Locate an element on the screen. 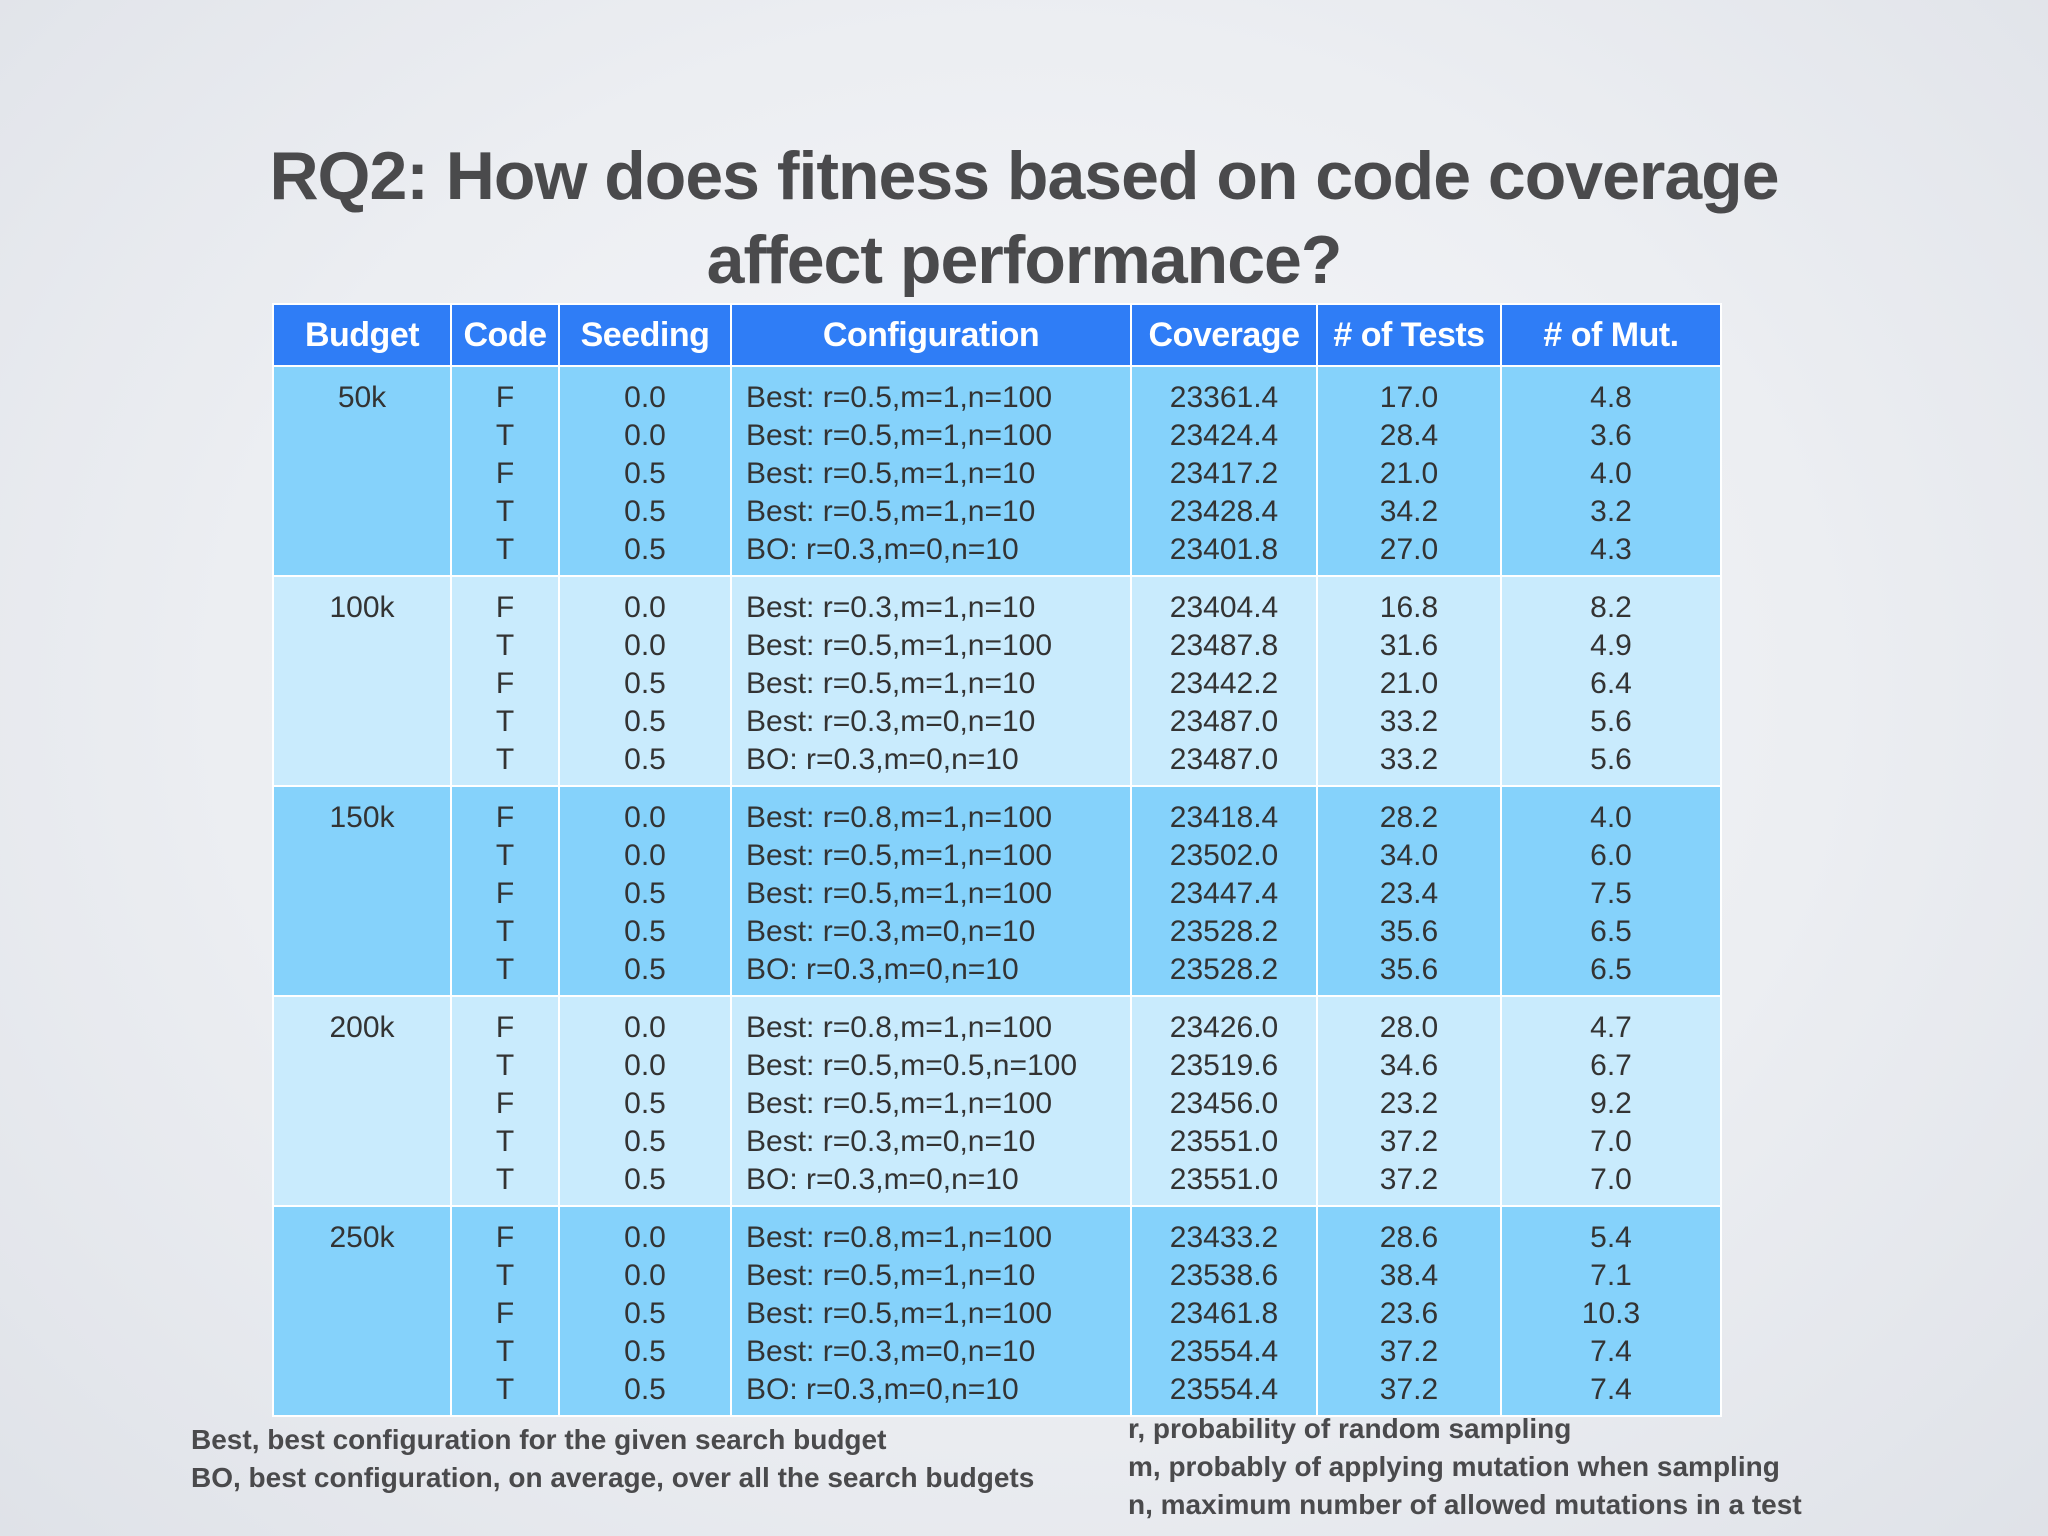  mutations-value: 9.2 is located at coordinates (1611, 1103).